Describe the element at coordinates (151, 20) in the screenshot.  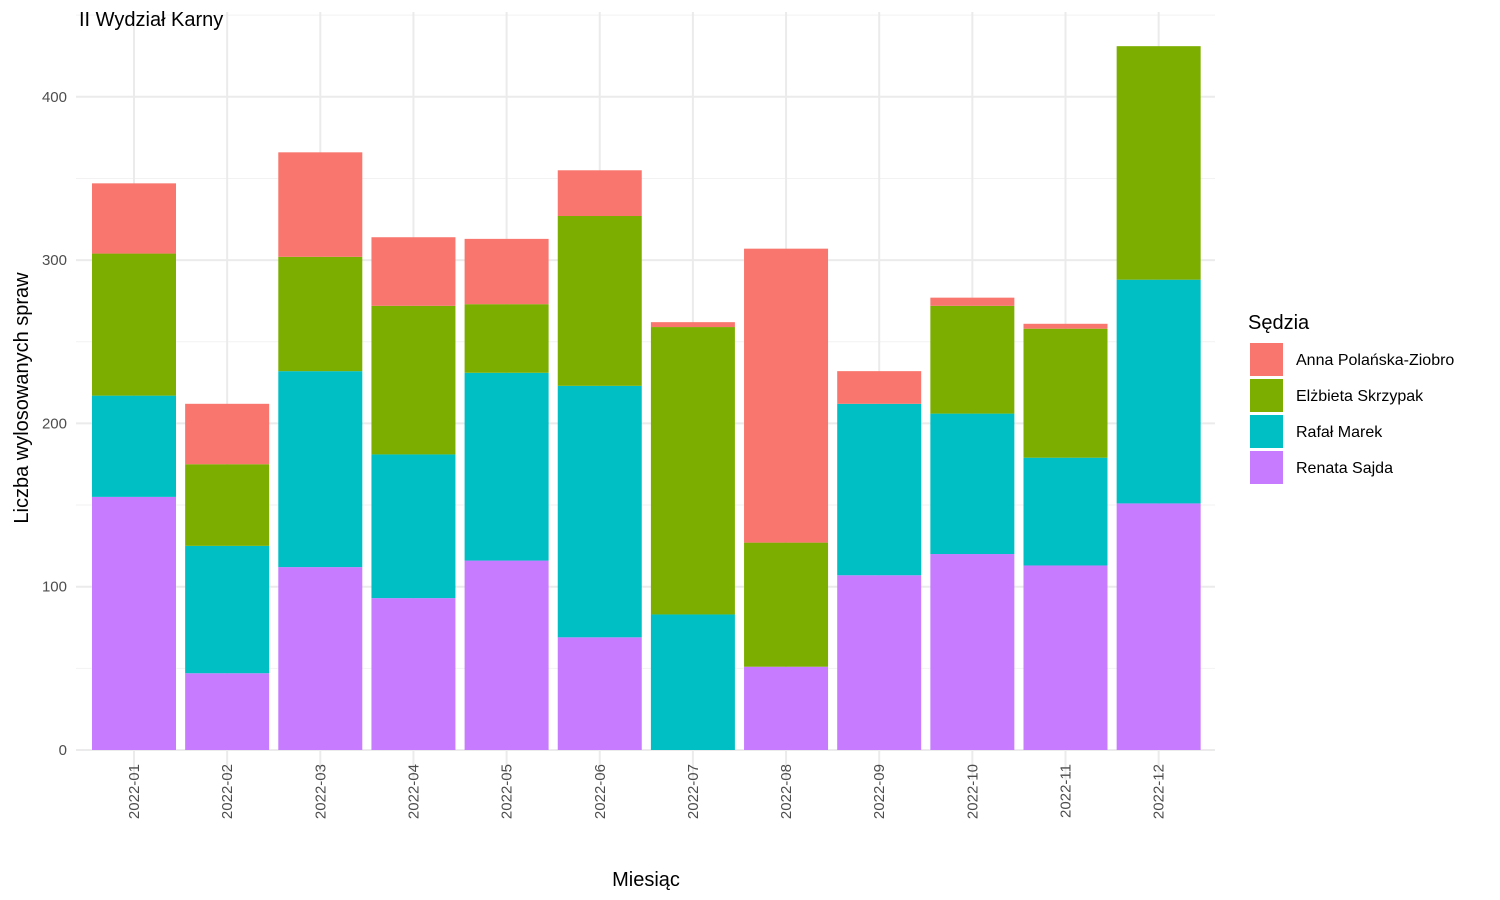
I see `chart-title: II Wydział Karny` at that location.